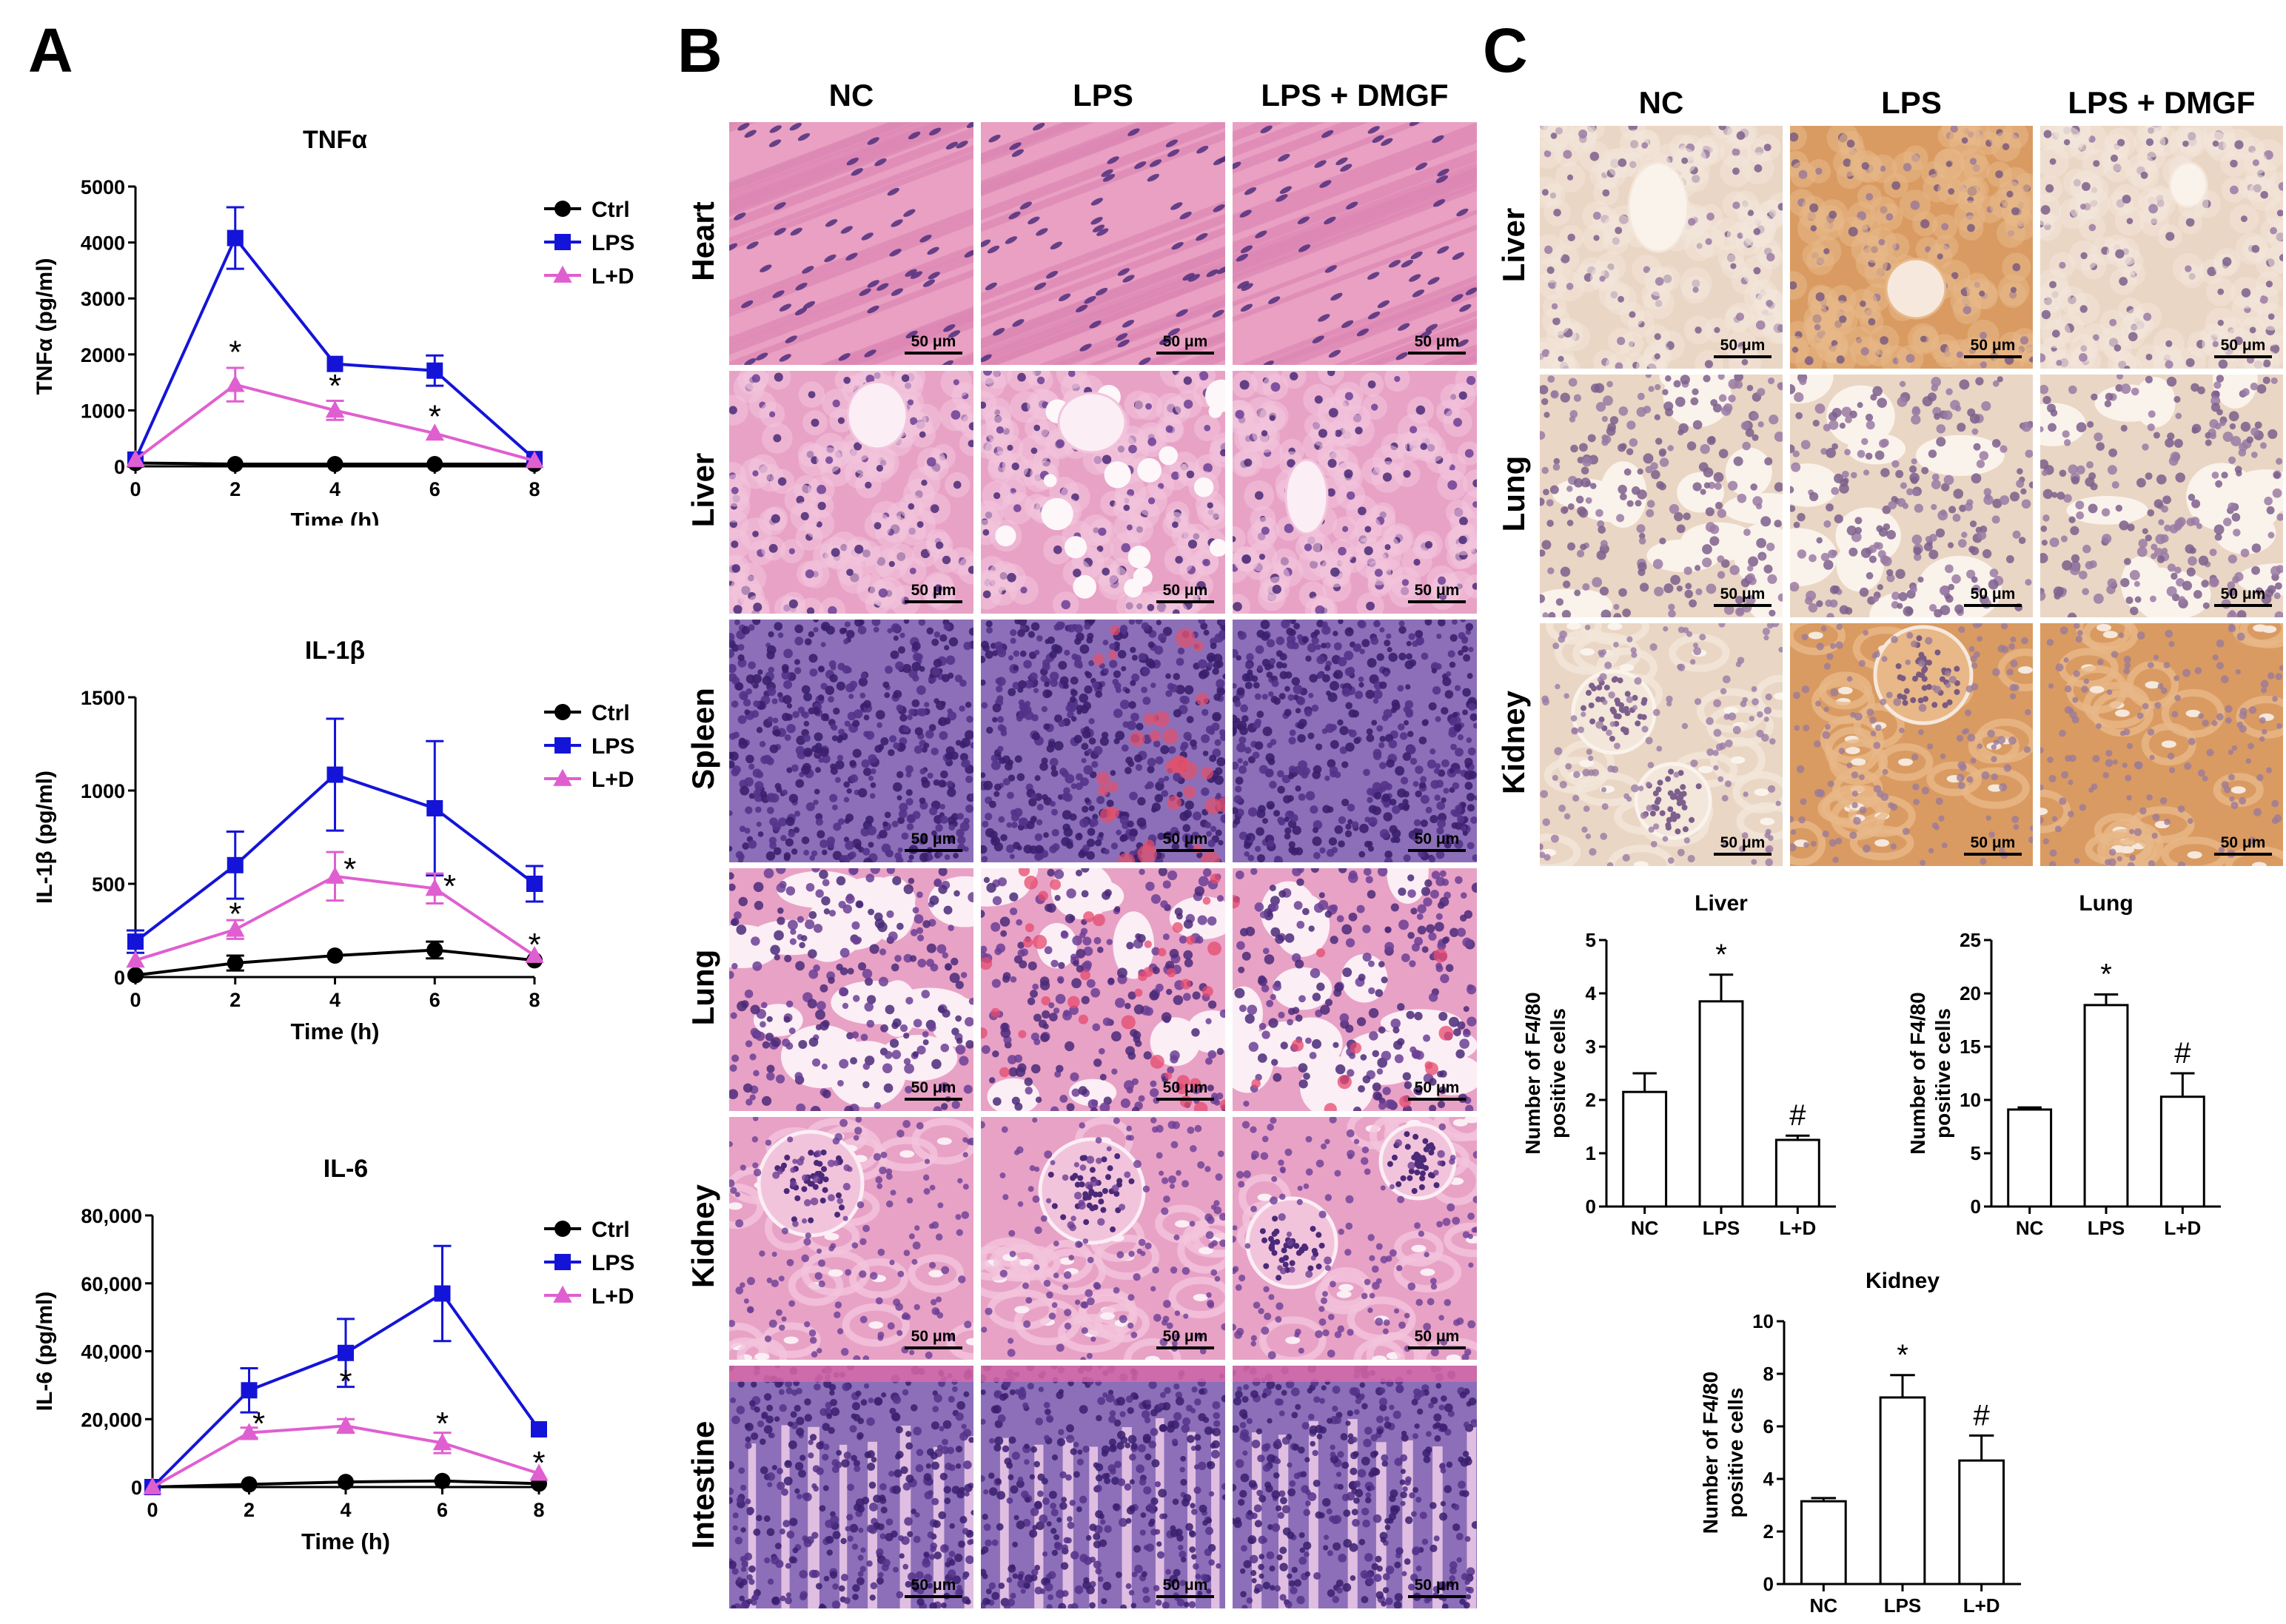 The image size is (2286, 1624). Describe the element at coordinates (1107, 1316) in the screenshot. I see `renal-tubule` at that location.